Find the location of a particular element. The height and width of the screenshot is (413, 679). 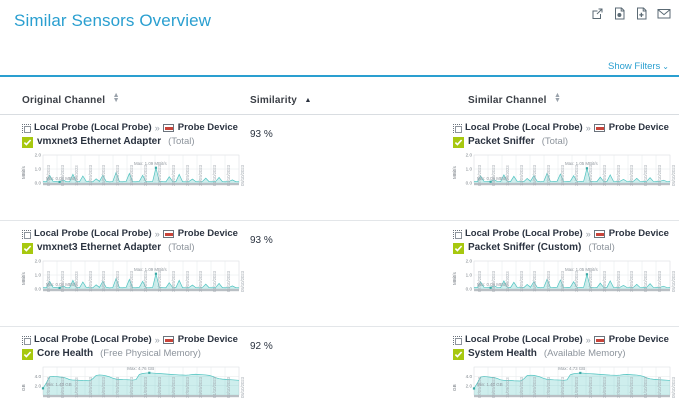

sort-indicator-original-channel: ▲ ▼ is located at coordinates (116, 98).